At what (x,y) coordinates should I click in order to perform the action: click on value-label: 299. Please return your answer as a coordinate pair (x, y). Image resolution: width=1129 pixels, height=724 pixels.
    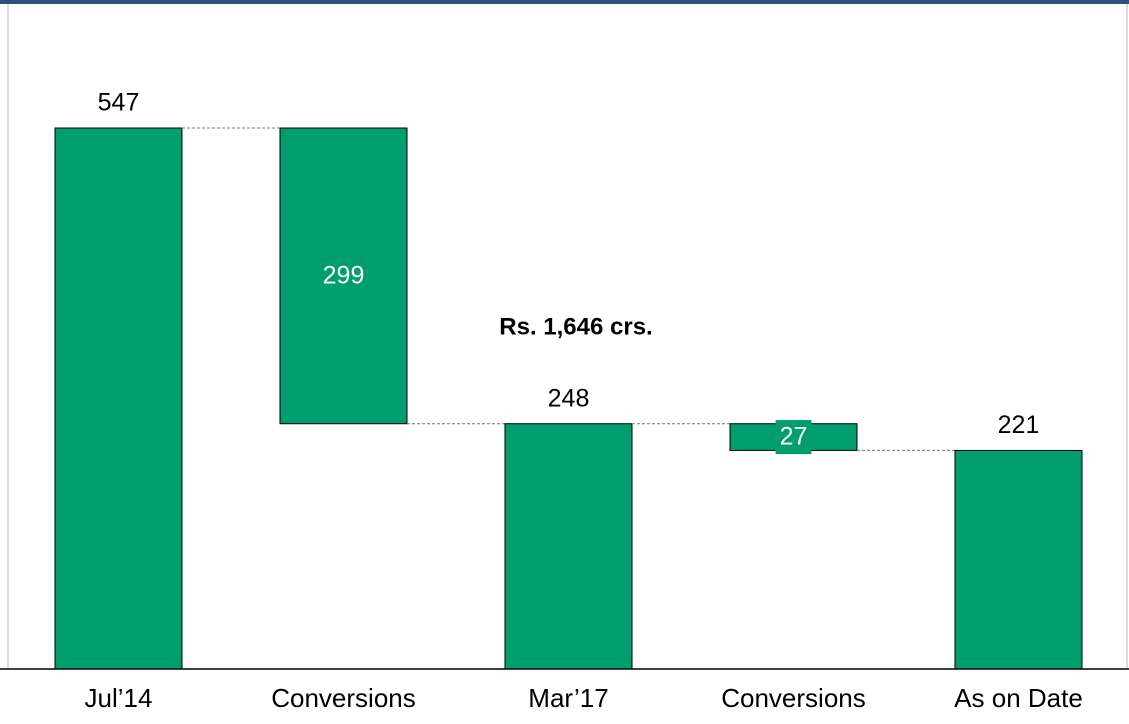
    Looking at the image, I should click on (344, 275).